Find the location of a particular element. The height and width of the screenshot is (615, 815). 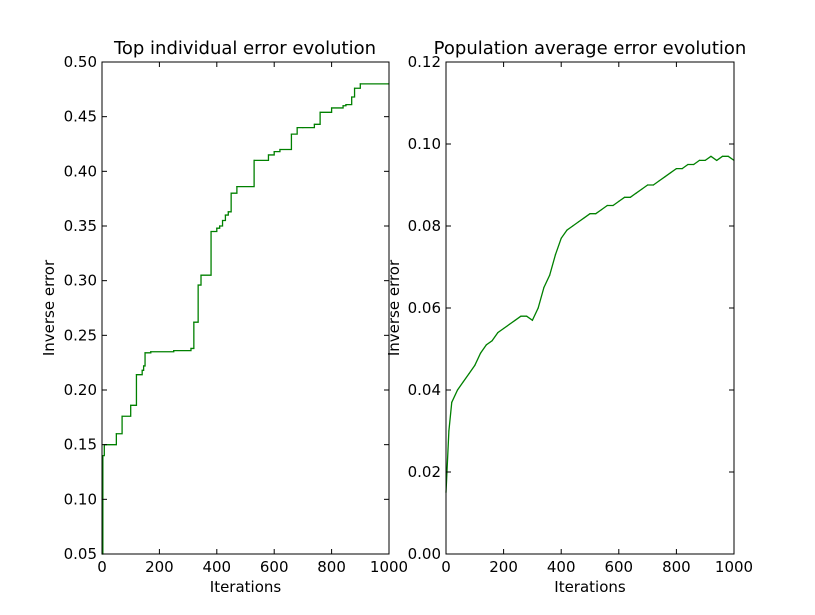

chart-title: Top individual error evolution is located at coordinates (244, 48).